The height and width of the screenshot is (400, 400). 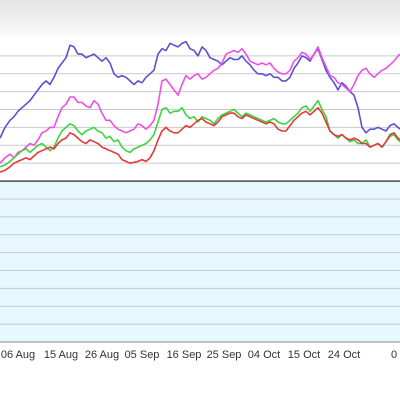 What do you see at coordinates (264, 355) in the screenshot?
I see `x-tick-label: 04 Oct` at bounding box center [264, 355].